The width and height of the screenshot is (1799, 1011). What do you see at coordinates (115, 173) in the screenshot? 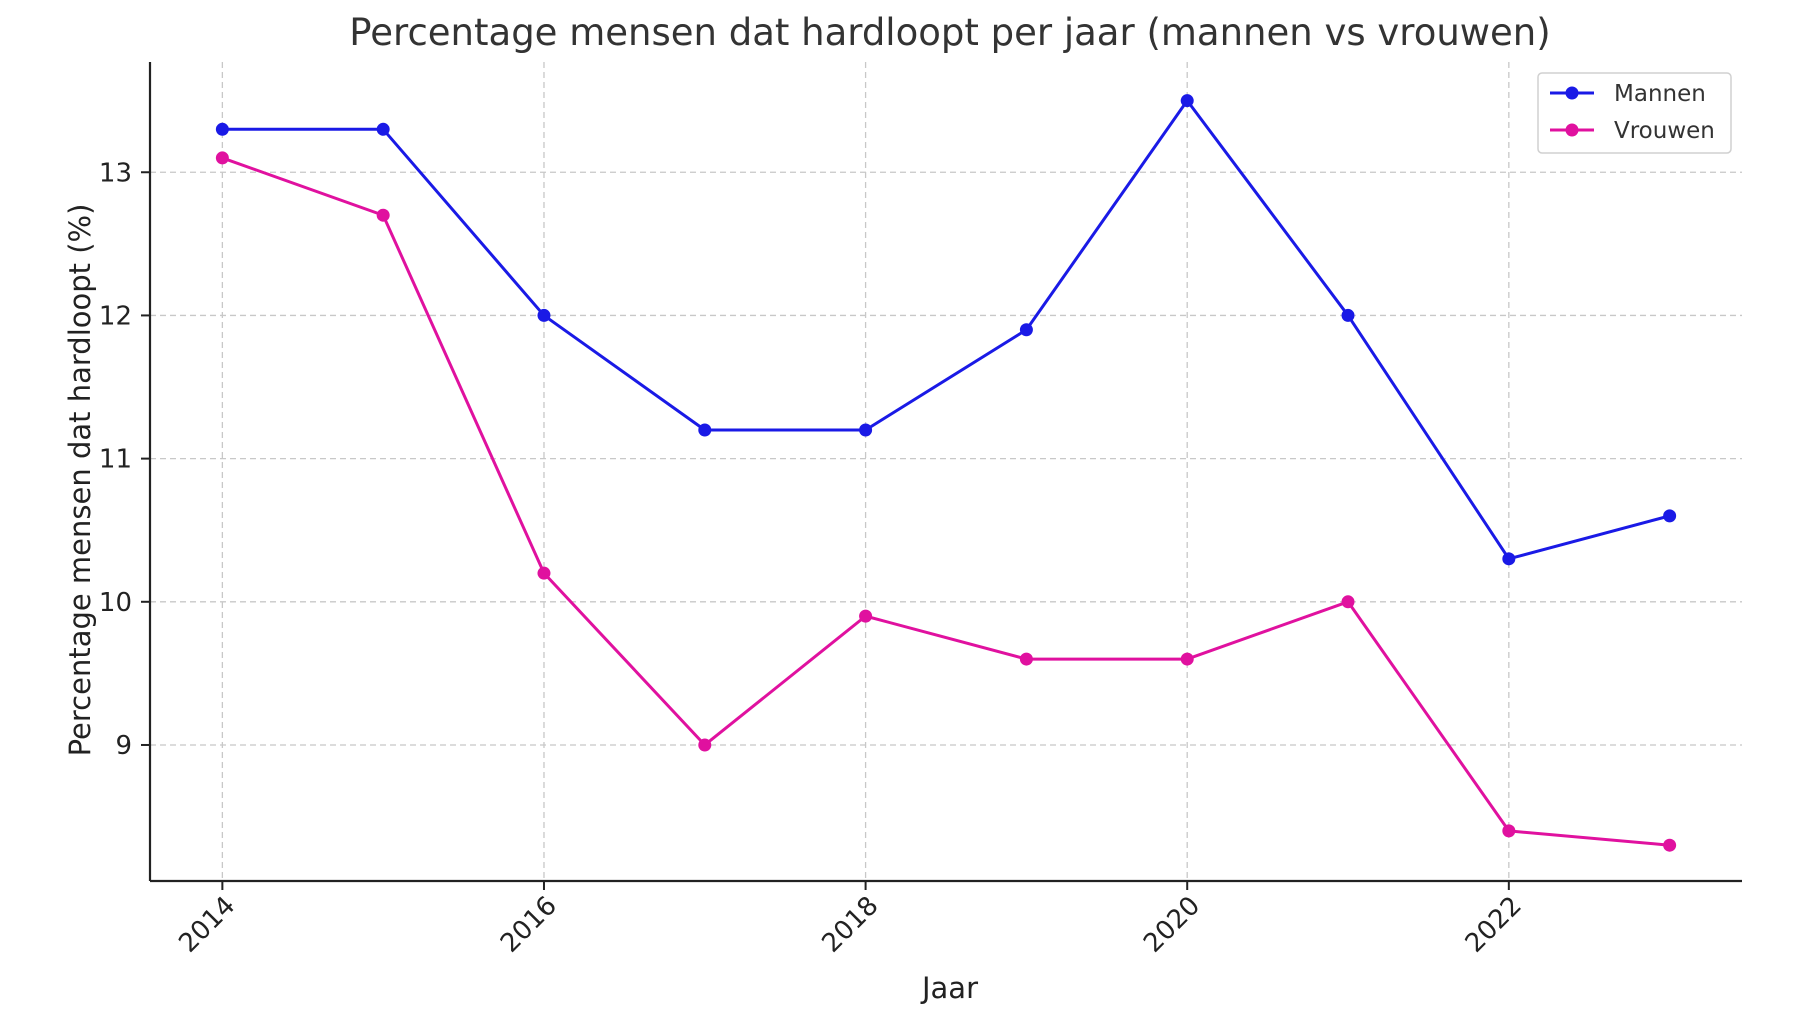
I see `y-tick-label: 13` at bounding box center [115, 173].